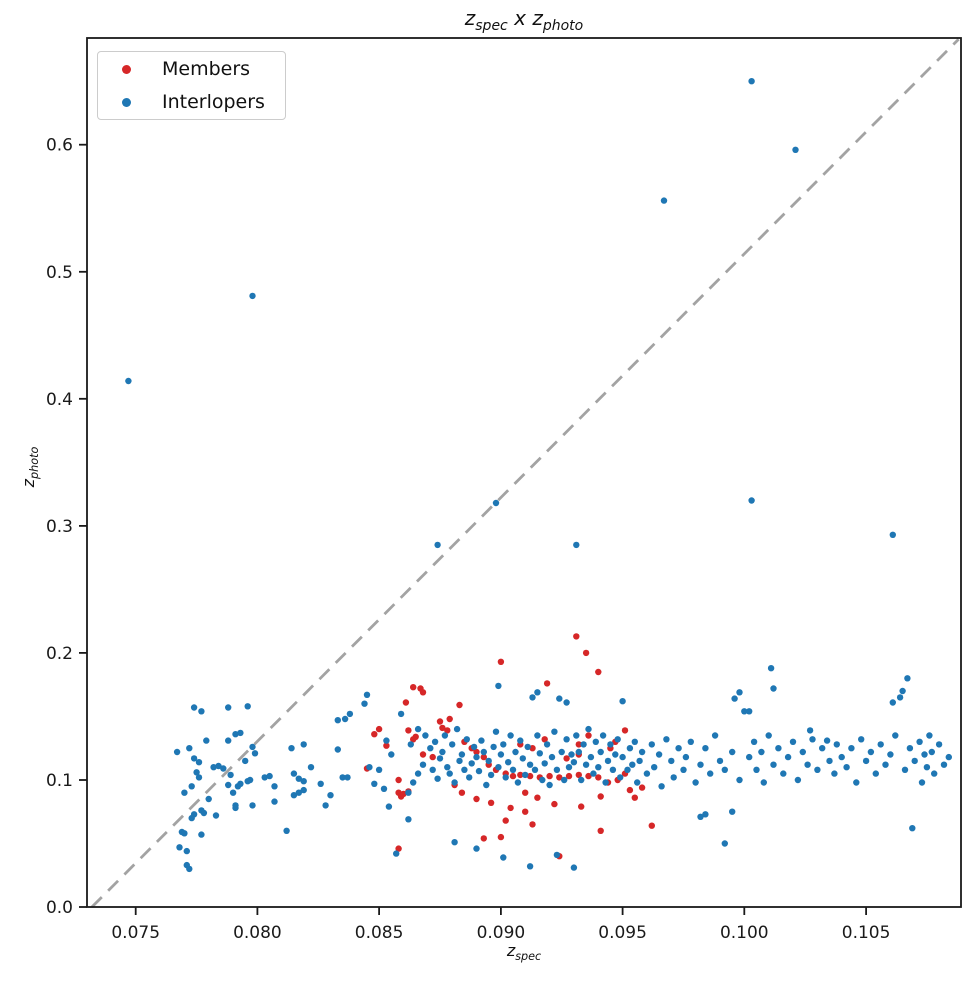  What do you see at coordinates (470, 18) in the screenshot?
I see `title-z-spec: z` at bounding box center [470, 18].